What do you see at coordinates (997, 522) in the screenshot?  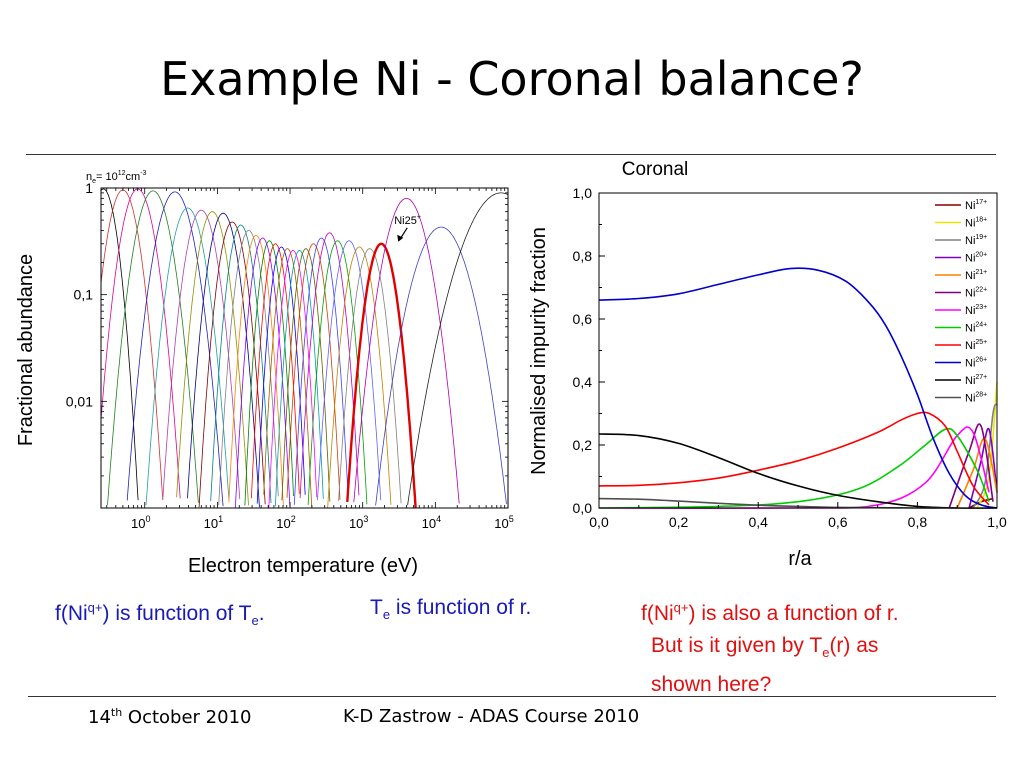 I see `x-tick-label: 1,0` at bounding box center [997, 522].